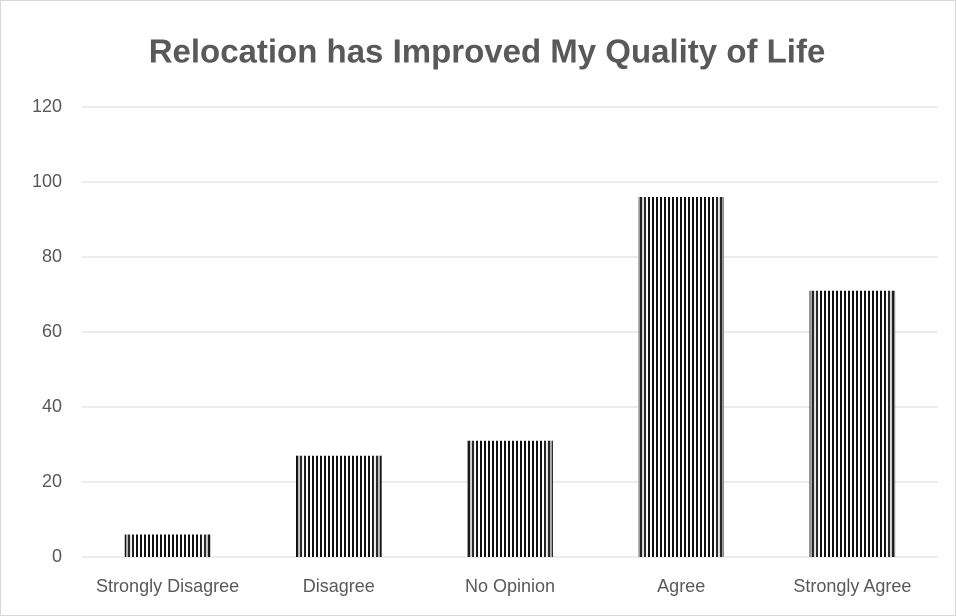 This screenshot has height=616, width=956. Describe the element at coordinates (52, 406) in the screenshot. I see `y-tick-label: 40` at that location.